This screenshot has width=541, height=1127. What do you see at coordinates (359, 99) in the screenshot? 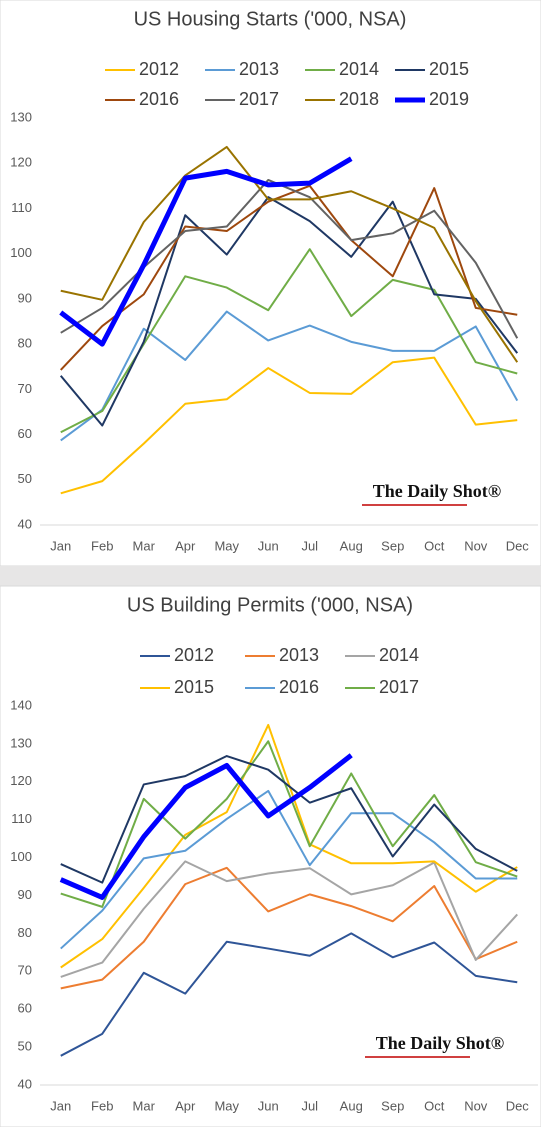
I see `legend-label: 2018` at bounding box center [359, 99].